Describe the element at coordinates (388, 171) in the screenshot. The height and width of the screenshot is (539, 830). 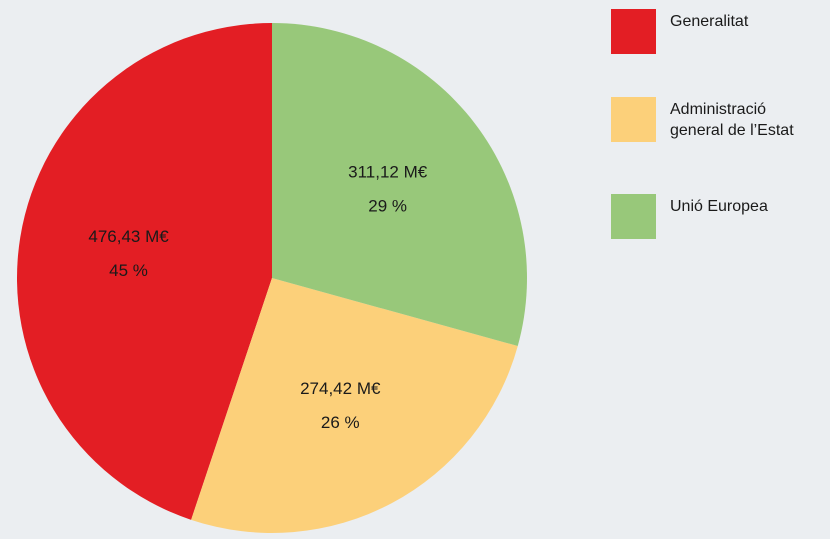
I see `value-label: 311,12 M€` at that location.